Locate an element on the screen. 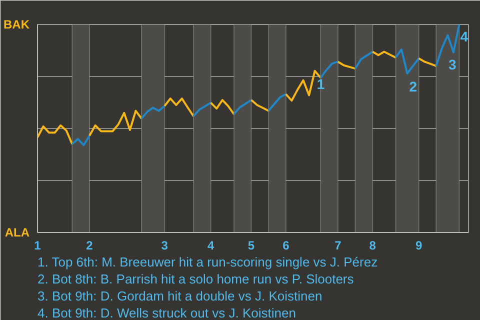 This screenshot has width=480, height=320. x-tick-label: 3 is located at coordinates (164, 245).